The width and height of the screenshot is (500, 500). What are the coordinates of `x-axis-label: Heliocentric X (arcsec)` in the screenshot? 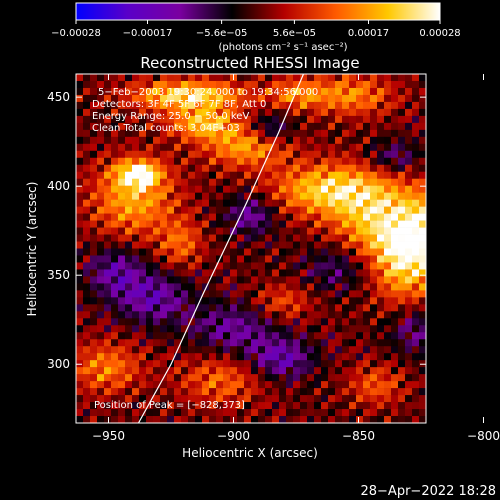 It's located at (250, 453).